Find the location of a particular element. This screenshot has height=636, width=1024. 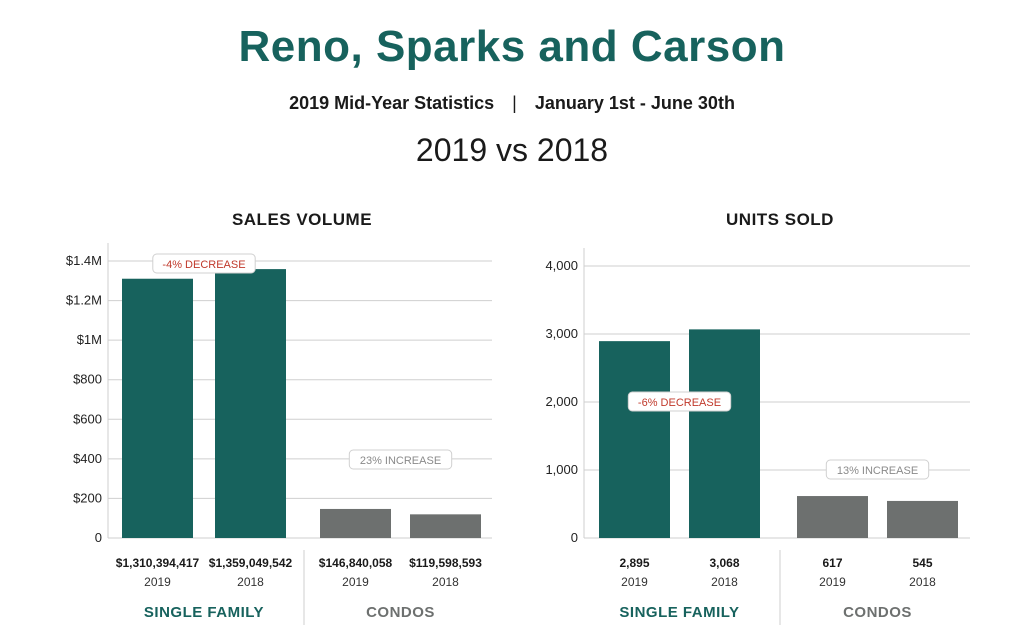

subtitle-period-label: 2019 Mid-Year Statistics is located at coordinates (392, 103).